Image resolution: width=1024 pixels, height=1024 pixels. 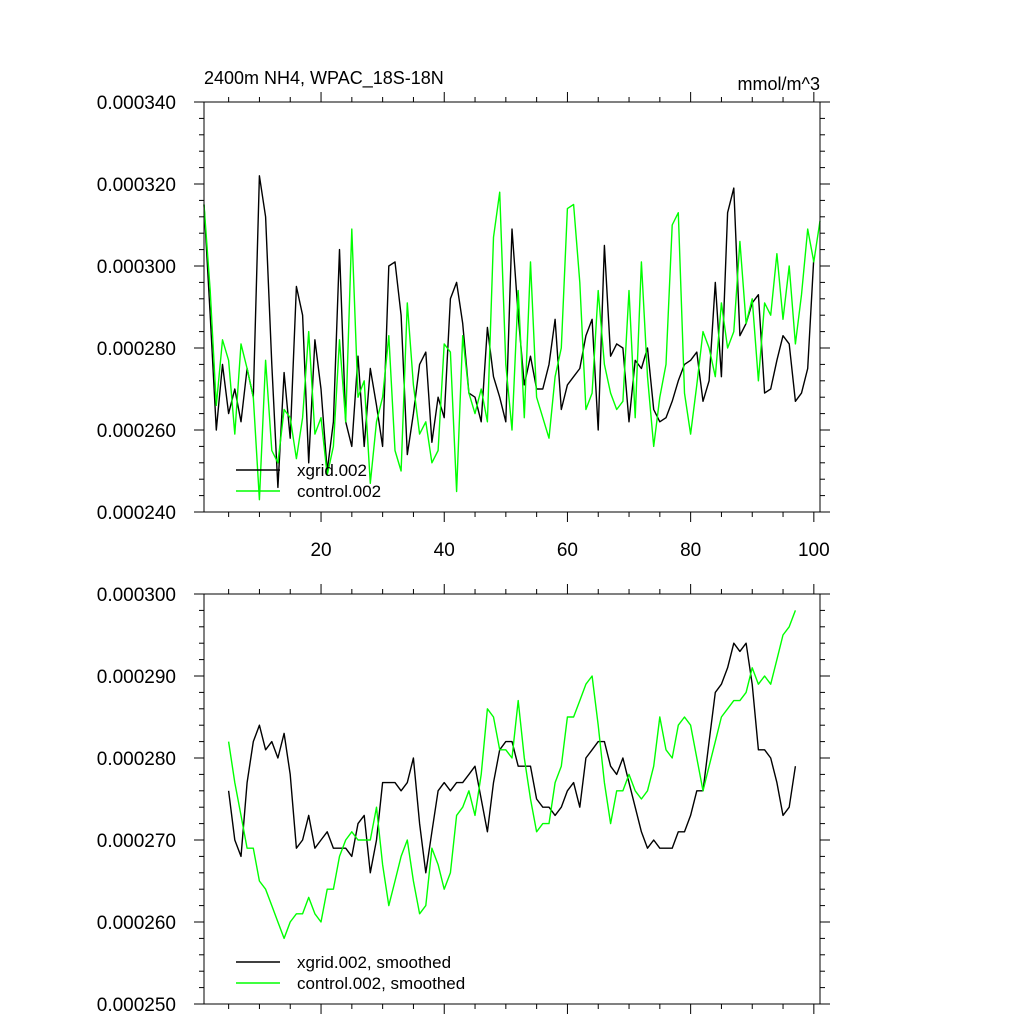 What do you see at coordinates (350, 973) in the screenshot?
I see `legend: xgrid.002, smoothed control.002, smoothed` at bounding box center [350, 973].